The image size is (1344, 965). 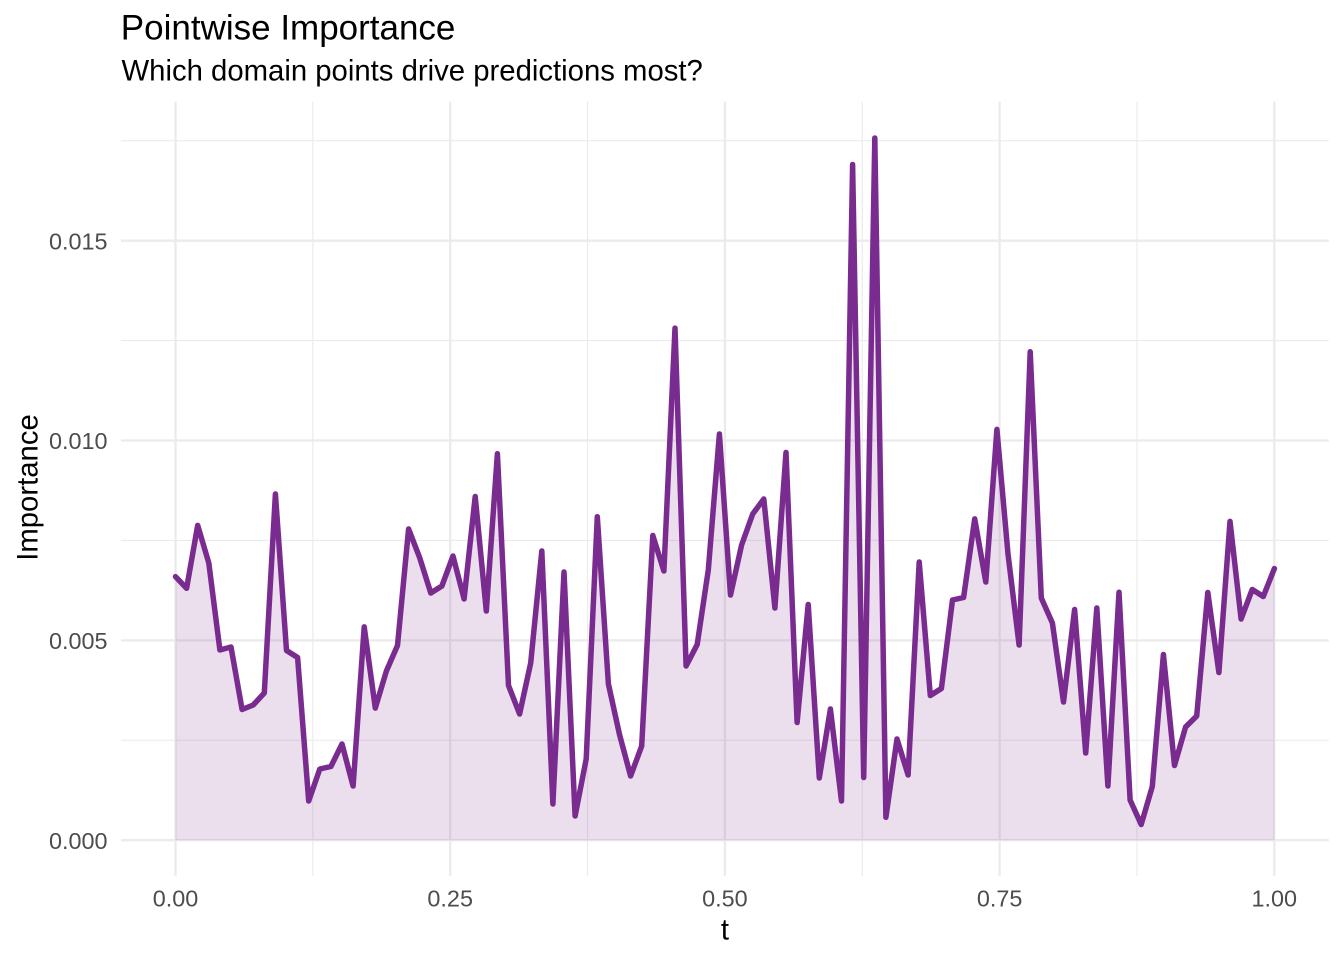 What do you see at coordinates (78, 641) in the screenshot?
I see `svg-text: 0.005` at bounding box center [78, 641].